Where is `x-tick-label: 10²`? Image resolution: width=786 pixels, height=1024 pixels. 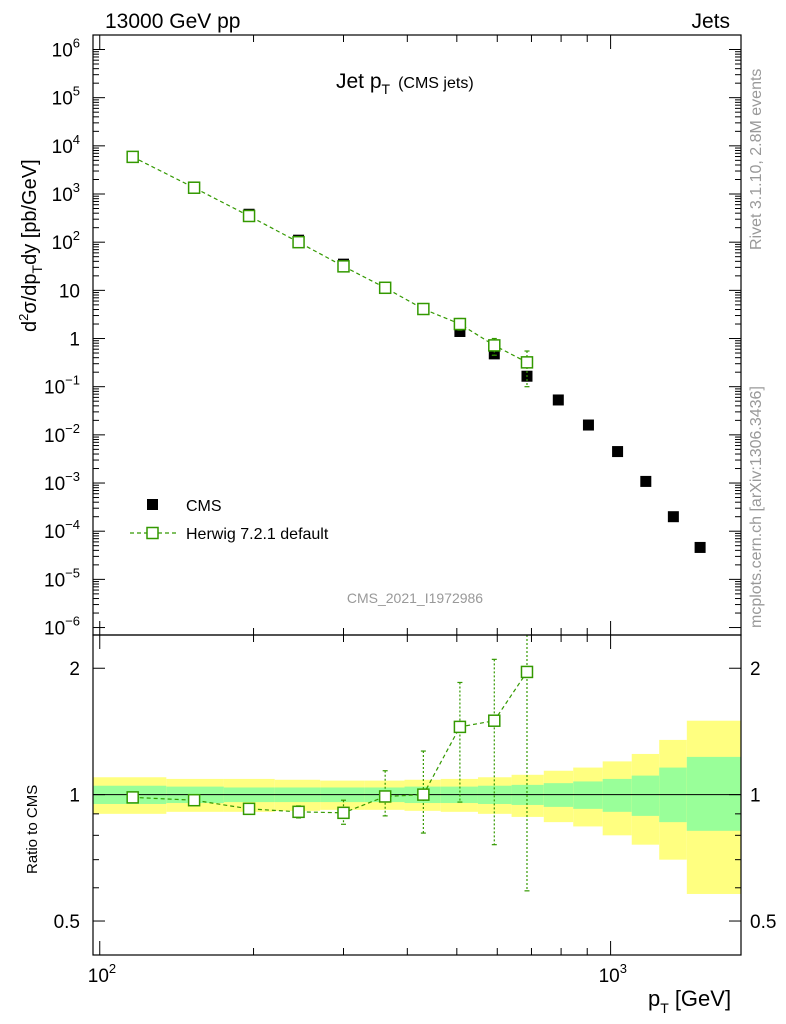 x-tick-label: 10² is located at coordinates (102, 974).